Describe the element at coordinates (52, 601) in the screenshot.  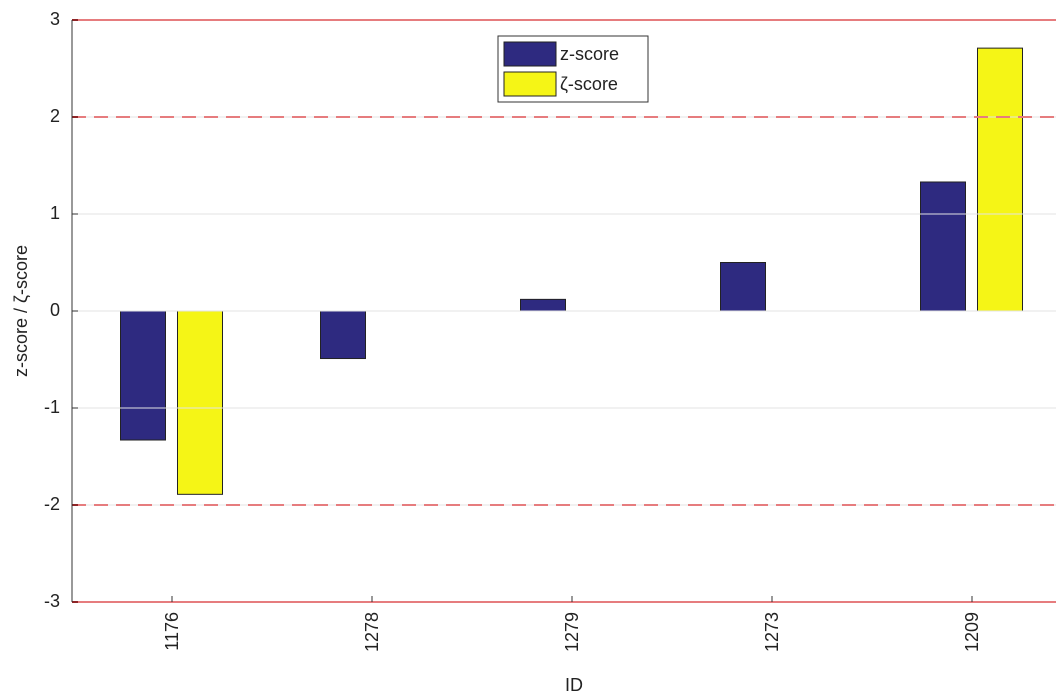
I see `y-tick-label: -3` at that location.